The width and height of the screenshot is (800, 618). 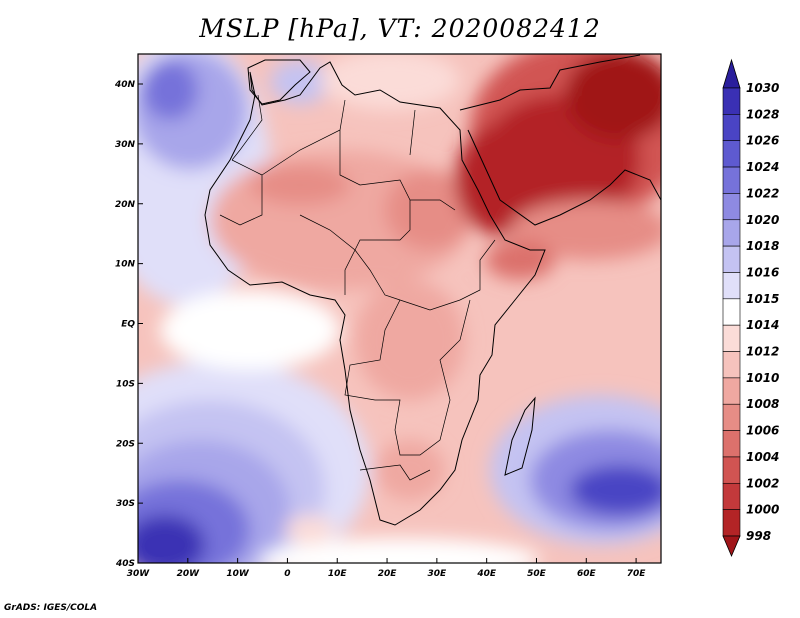 What do you see at coordinates (762, 325) in the screenshot?
I see `colorbar-label: 1014` at bounding box center [762, 325].